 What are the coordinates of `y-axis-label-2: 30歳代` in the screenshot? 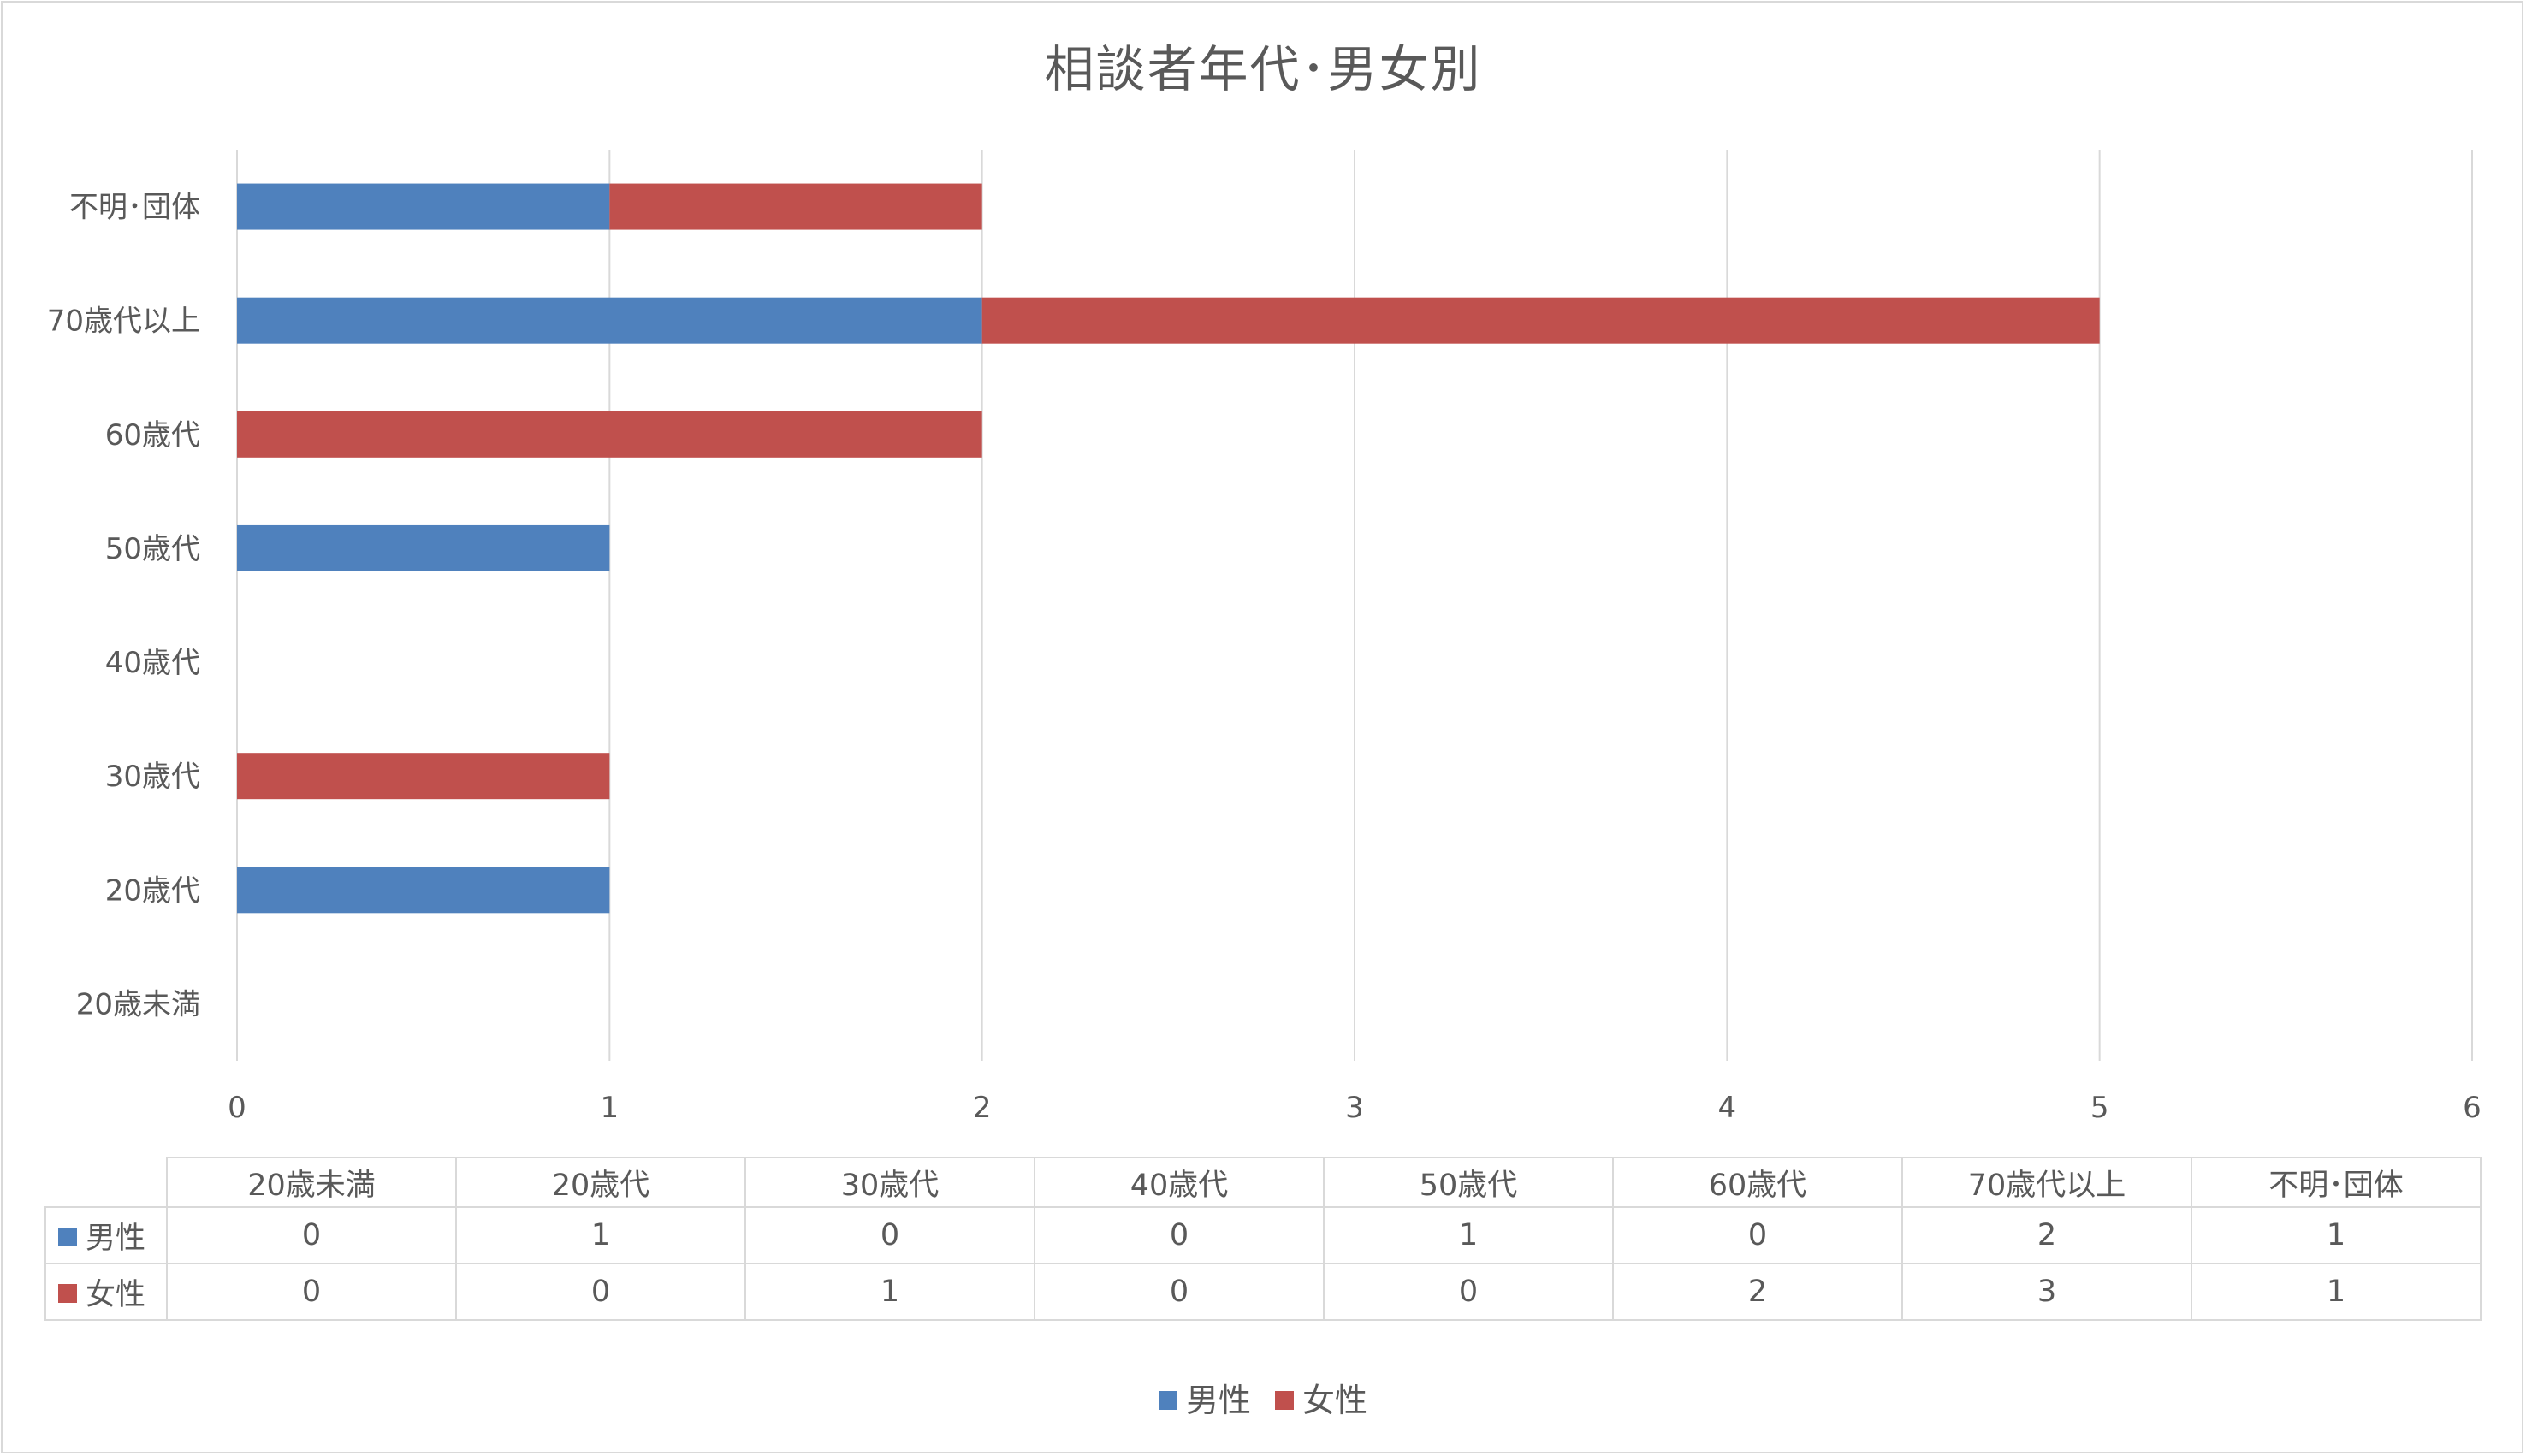 It's located at (152, 777).